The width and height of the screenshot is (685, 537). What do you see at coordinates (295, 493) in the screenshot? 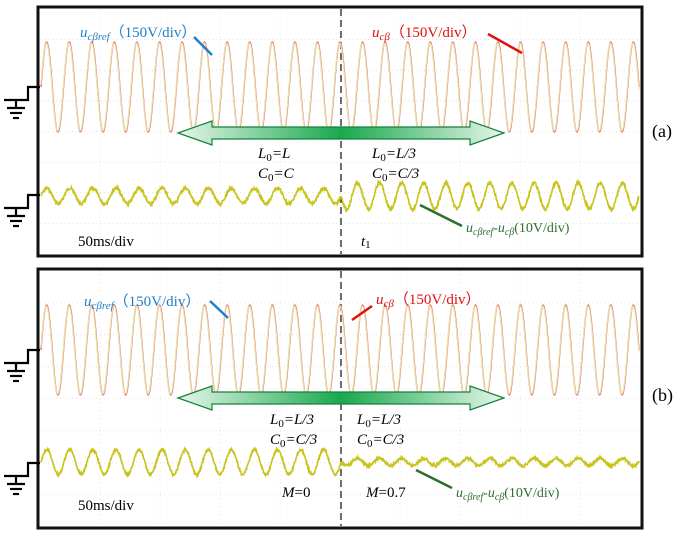
I see `modulation-marker-left: M=0` at bounding box center [295, 493].